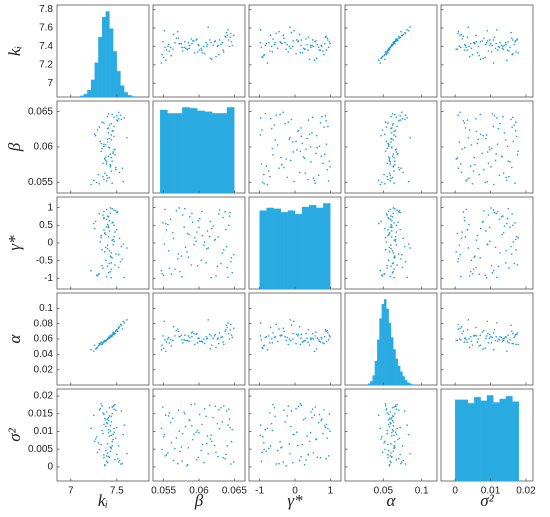 The width and height of the screenshot is (550, 517). Describe the element at coordinates (44, 147) in the screenshot. I see `y-tick-label: 0.06` at that location.